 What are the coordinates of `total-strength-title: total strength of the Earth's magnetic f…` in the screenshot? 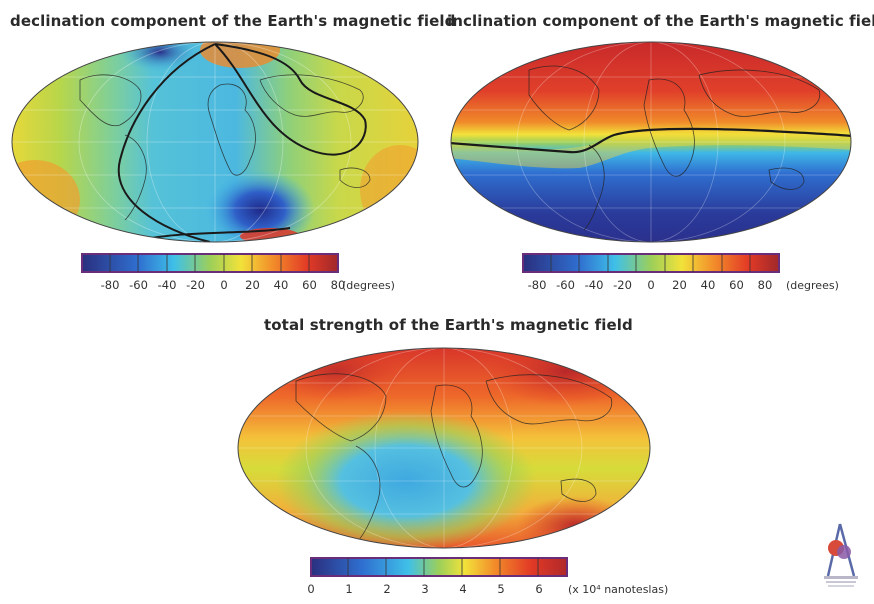 It's located at (448, 325).